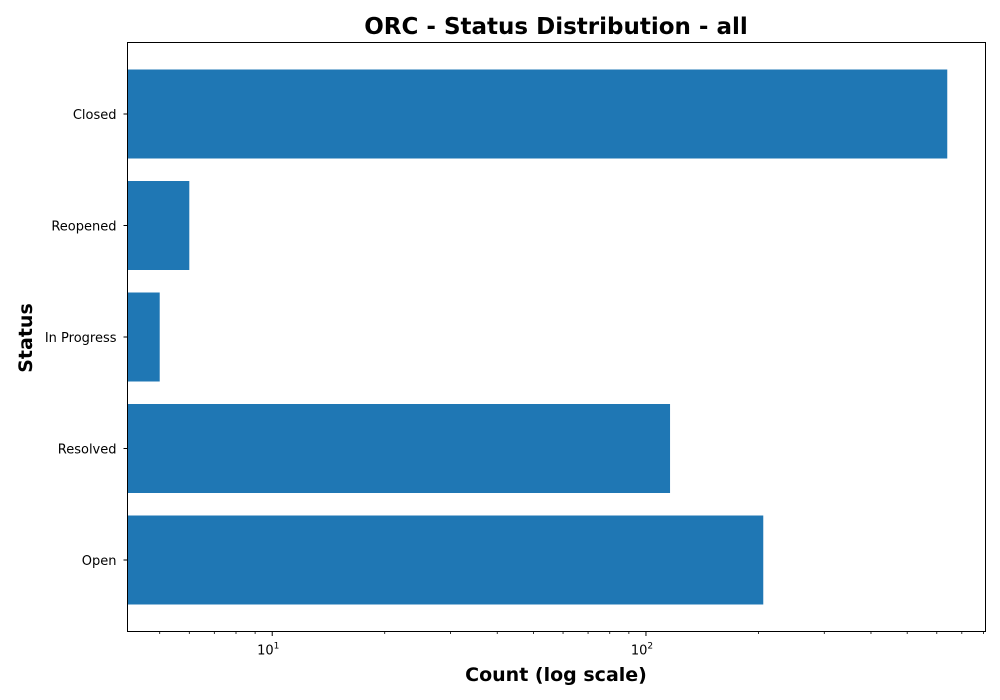 Image resolution: width=1000 pixels, height=700 pixels. I want to click on y-tick-label: In Progress, so click(81, 338).